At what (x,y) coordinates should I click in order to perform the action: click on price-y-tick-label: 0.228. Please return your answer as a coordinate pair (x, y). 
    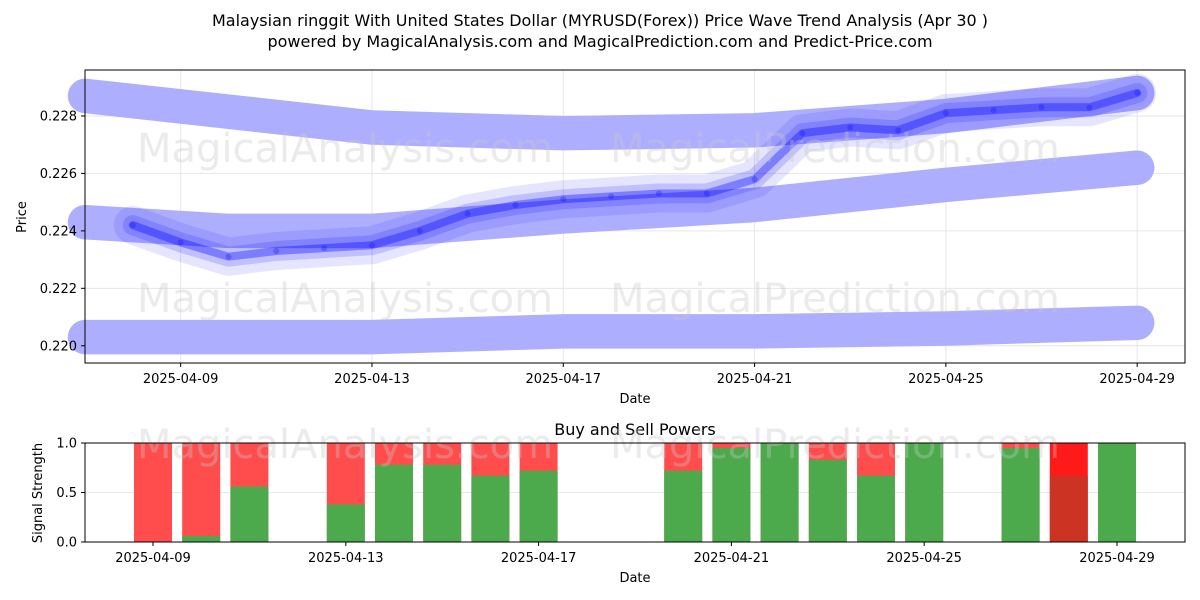
    Looking at the image, I should click on (58, 116).